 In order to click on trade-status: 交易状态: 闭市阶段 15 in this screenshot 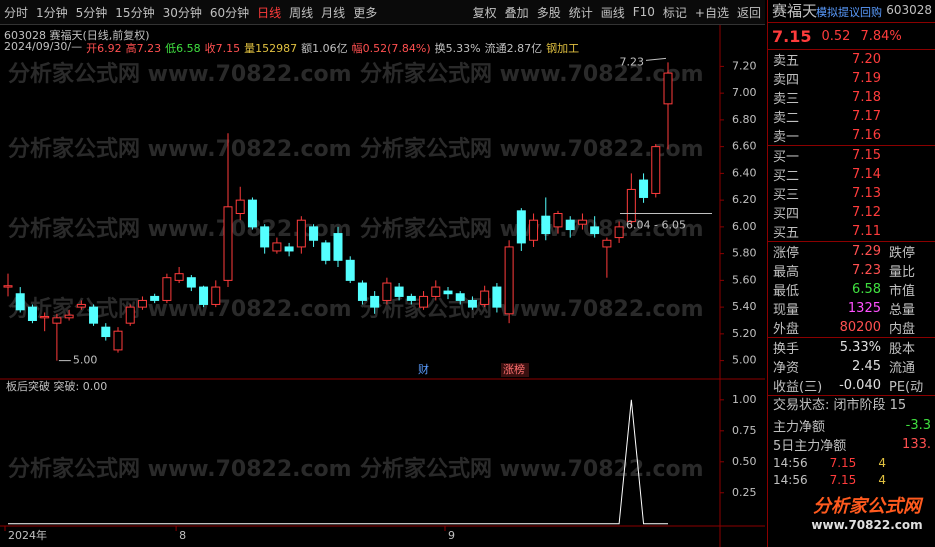, I will do `click(840, 405)`.